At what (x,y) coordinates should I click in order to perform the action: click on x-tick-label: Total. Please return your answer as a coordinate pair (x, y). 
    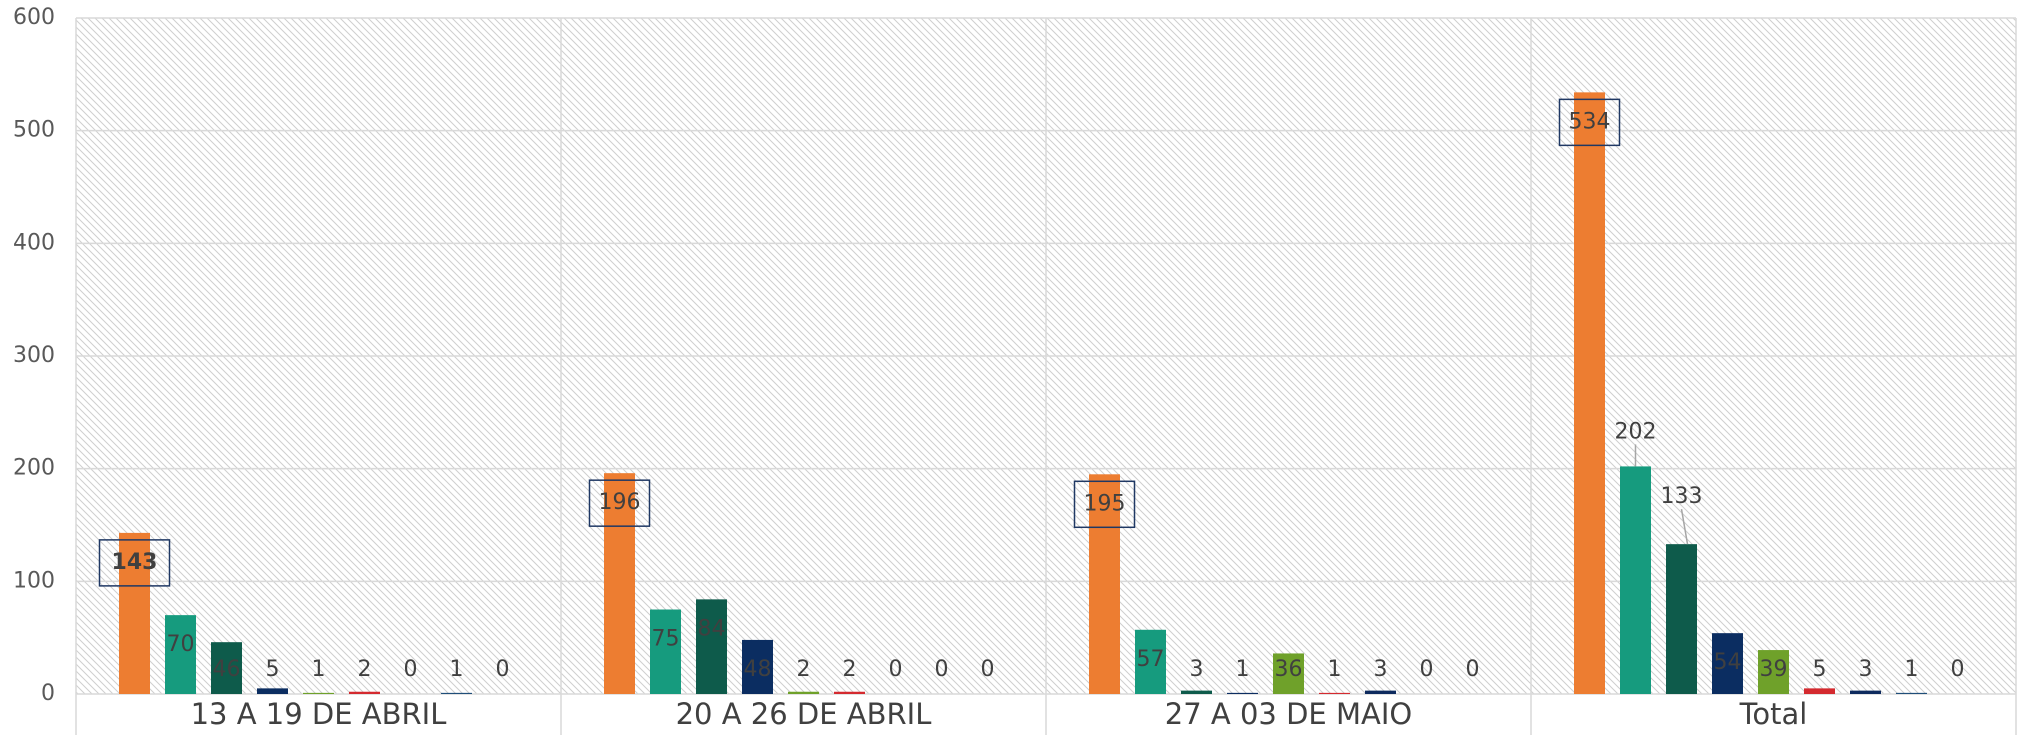
    Looking at the image, I should click on (1773, 714).